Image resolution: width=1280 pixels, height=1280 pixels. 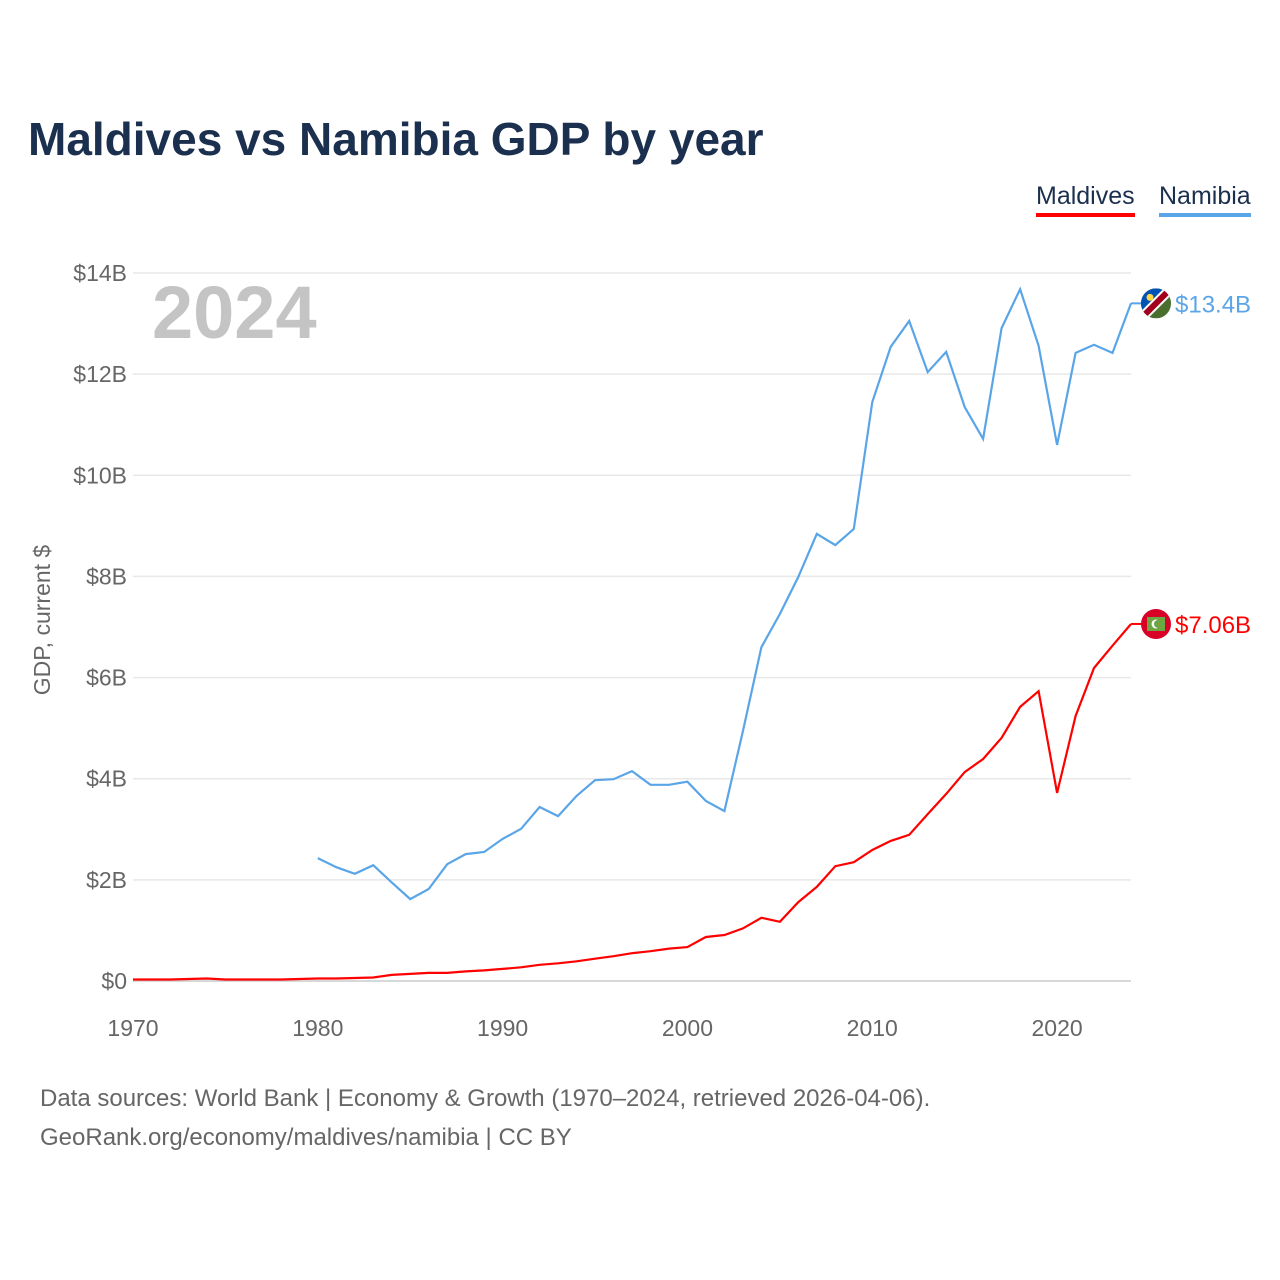 I want to click on legend-maldives: Maldives, so click(x=1085, y=199).